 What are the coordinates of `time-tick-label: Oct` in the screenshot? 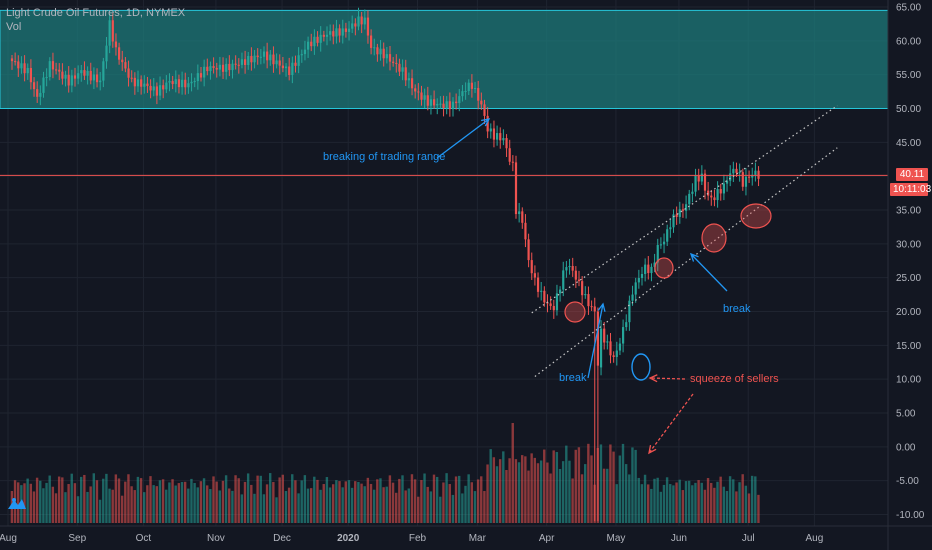 It's located at (144, 538).